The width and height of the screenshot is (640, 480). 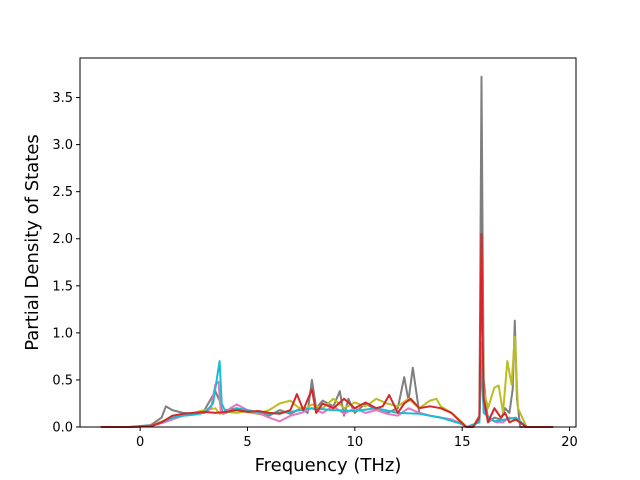 I want to click on y-tick-label: 3.0, so click(x=62, y=145).